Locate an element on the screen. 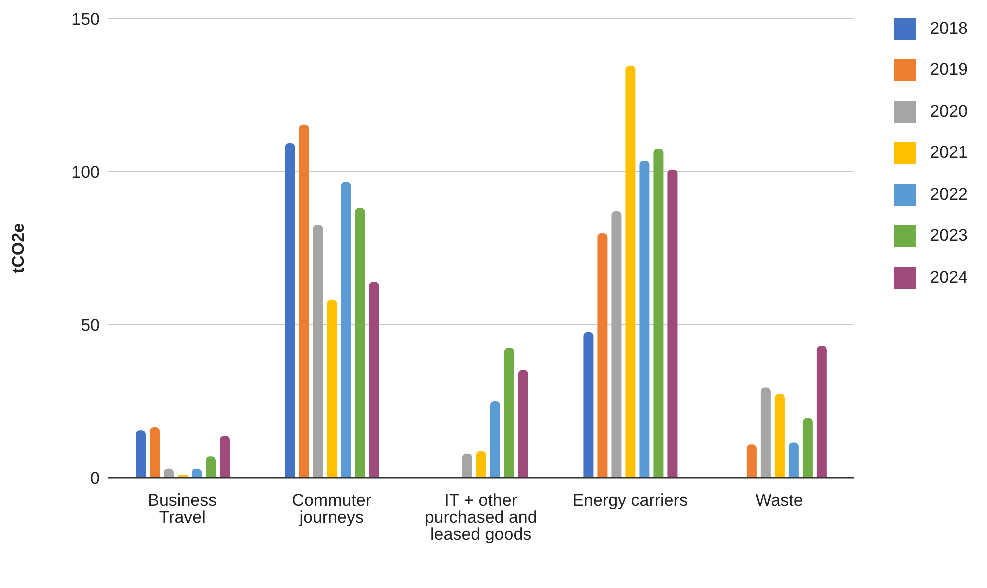 This screenshot has width=987, height=588. legend-label: 2020 is located at coordinates (949, 112).